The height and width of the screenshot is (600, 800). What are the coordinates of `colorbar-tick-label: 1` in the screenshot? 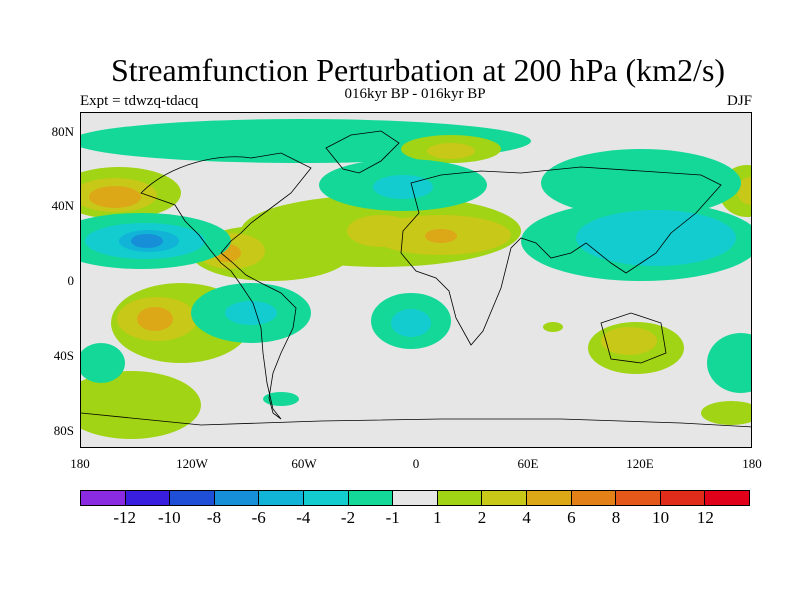 It's located at (437, 517).